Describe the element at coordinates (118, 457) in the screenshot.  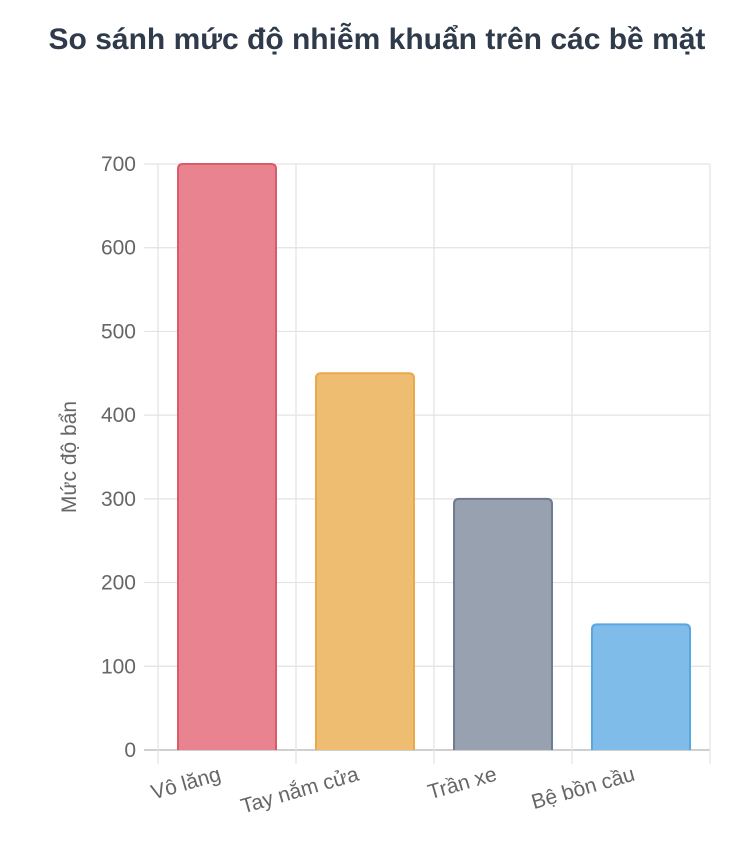
I see `y-tick-labels: 0 100 200 300 400 500 600 700` at that location.